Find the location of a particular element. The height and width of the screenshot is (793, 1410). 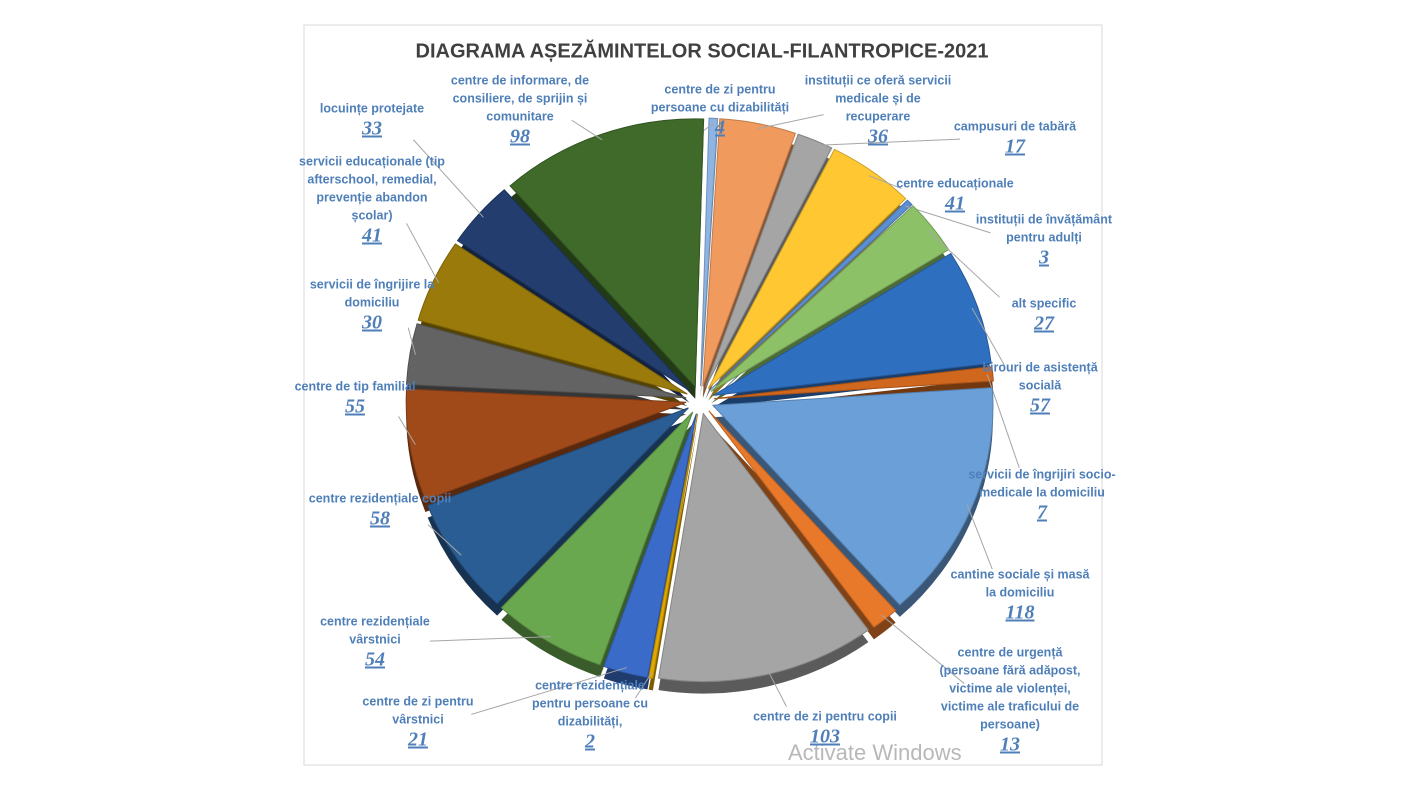

data-label: centre de zi pentru copii 103 is located at coordinates (825, 728).